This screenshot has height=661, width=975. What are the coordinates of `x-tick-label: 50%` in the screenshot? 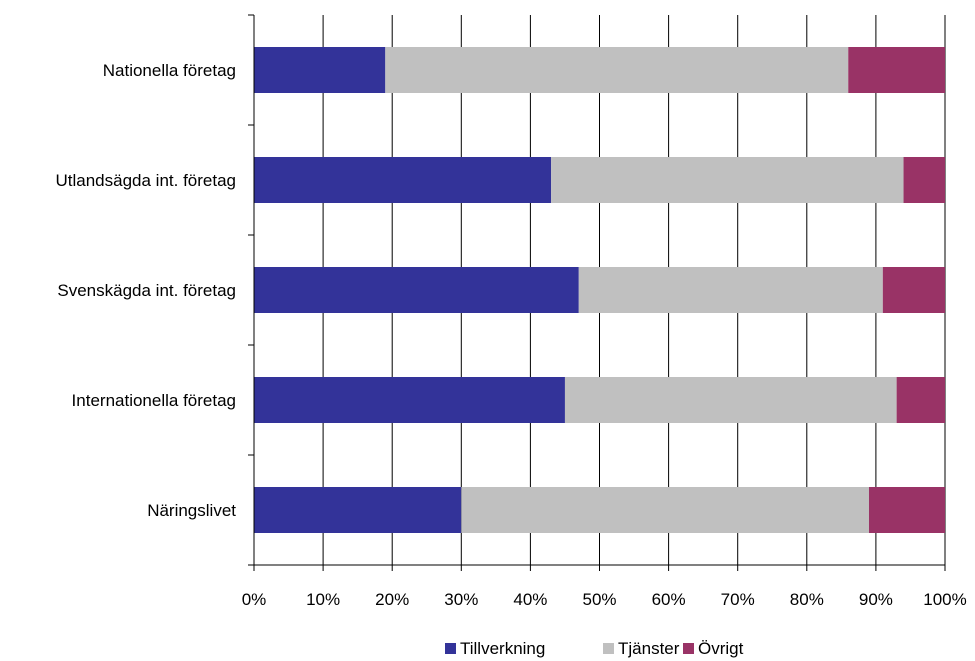 It's located at (599, 599).